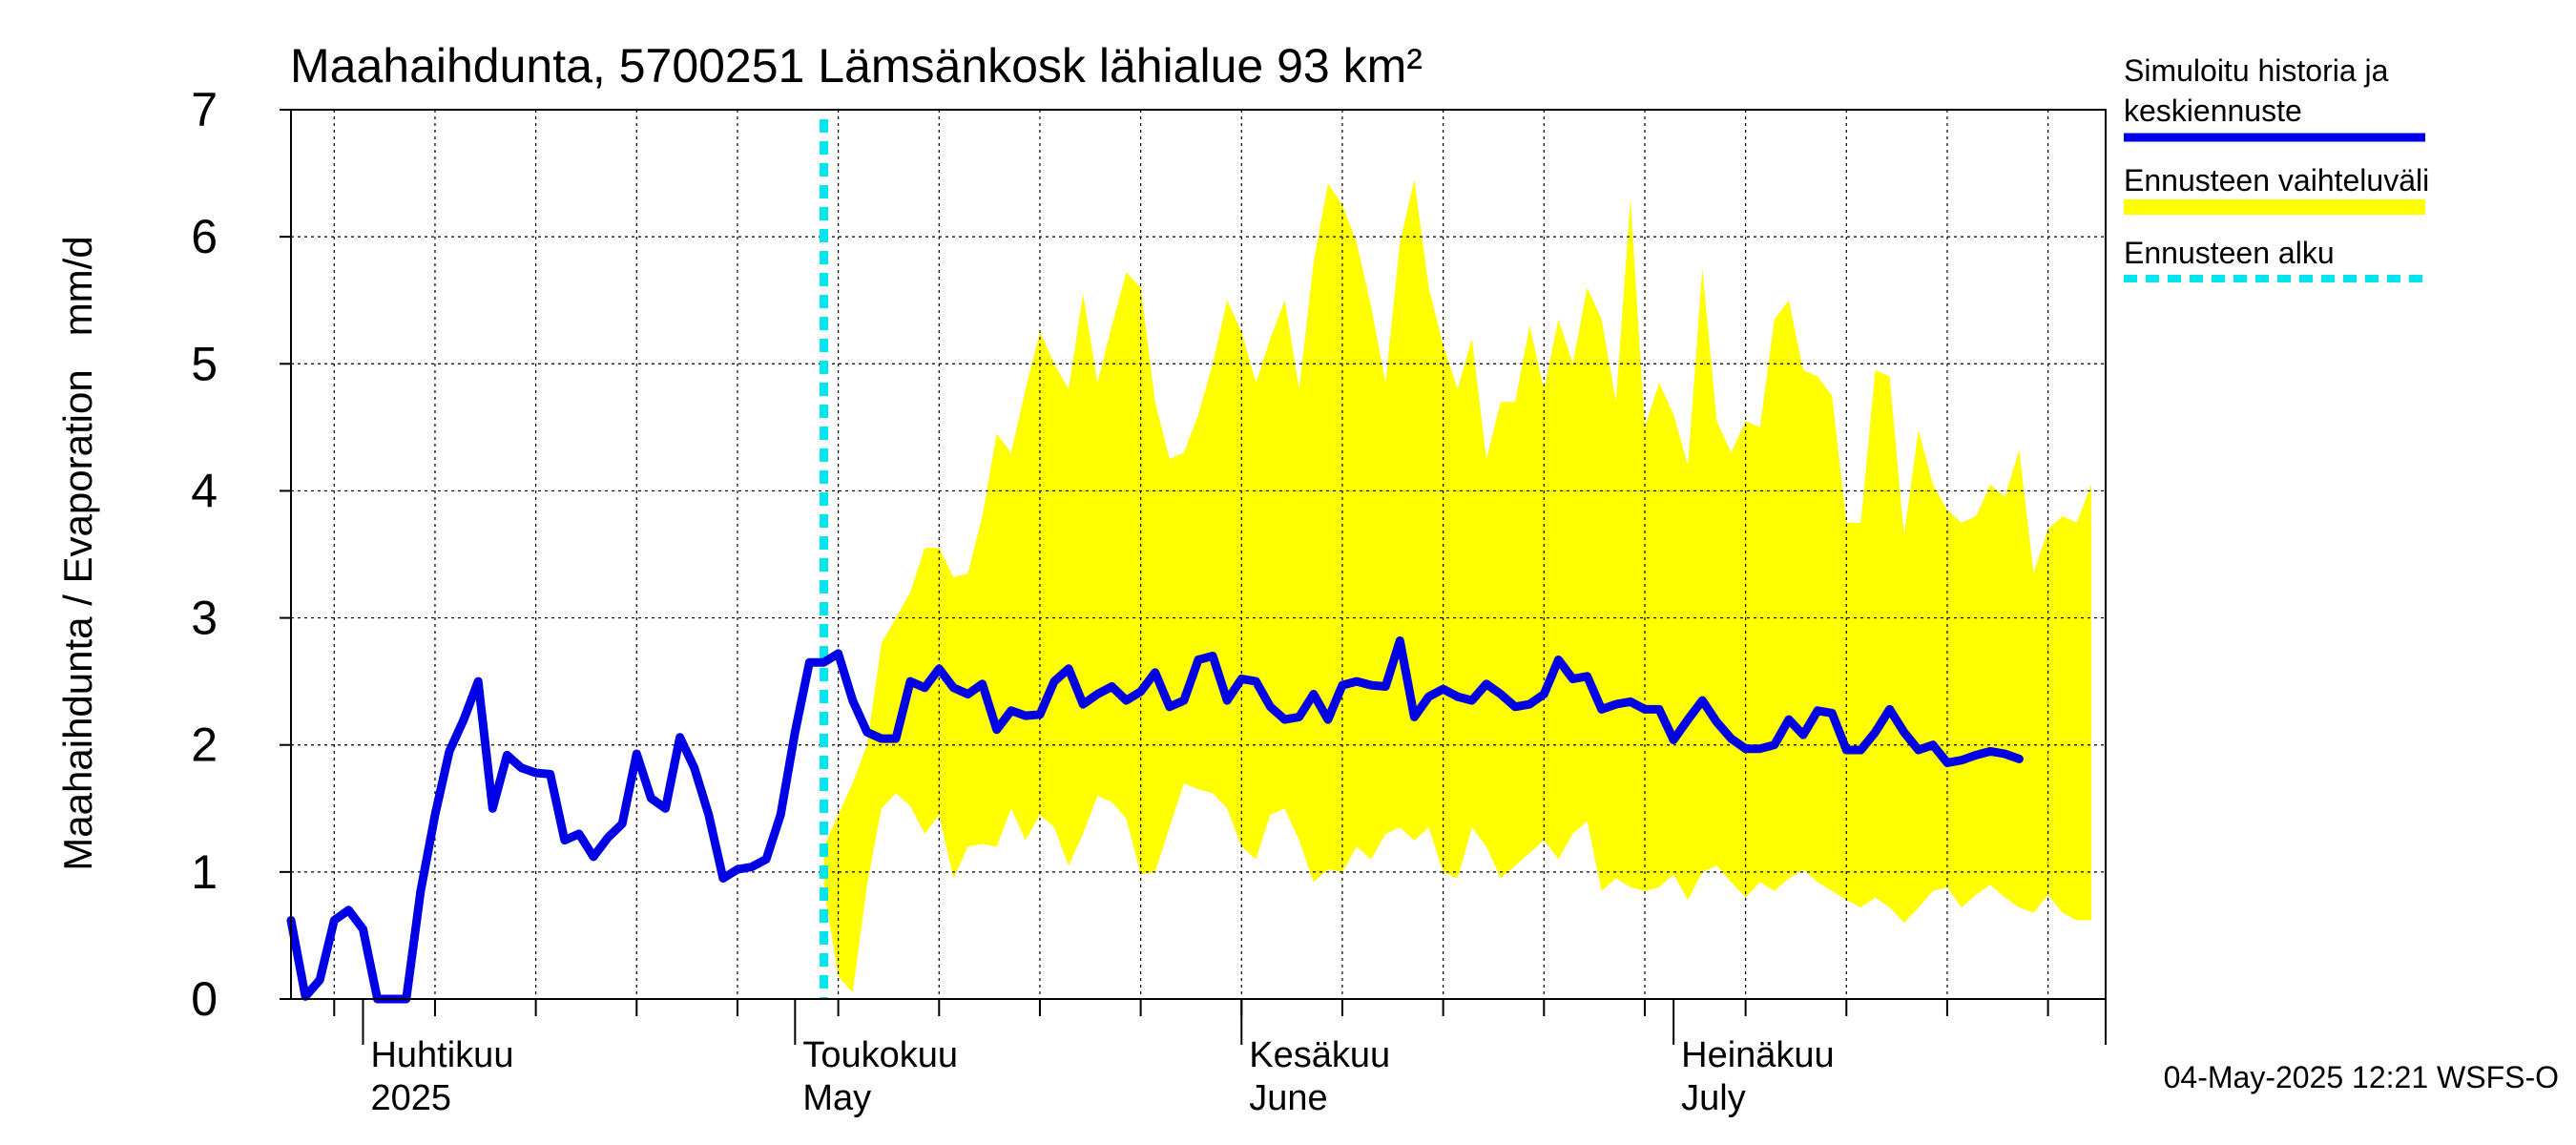 Image resolution: width=2576 pixels, height=1145 pixels. Describe the element at coordinates (410, 1098) in the screenshot. I see `month-label-en: 2025` at that location.